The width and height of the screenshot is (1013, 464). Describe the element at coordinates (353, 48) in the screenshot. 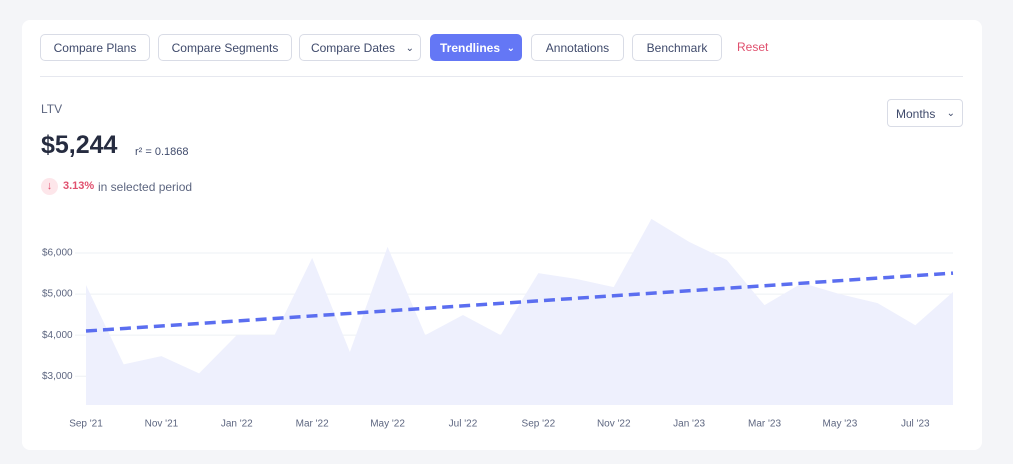

I see `button-label: Compare Dates` at that location.